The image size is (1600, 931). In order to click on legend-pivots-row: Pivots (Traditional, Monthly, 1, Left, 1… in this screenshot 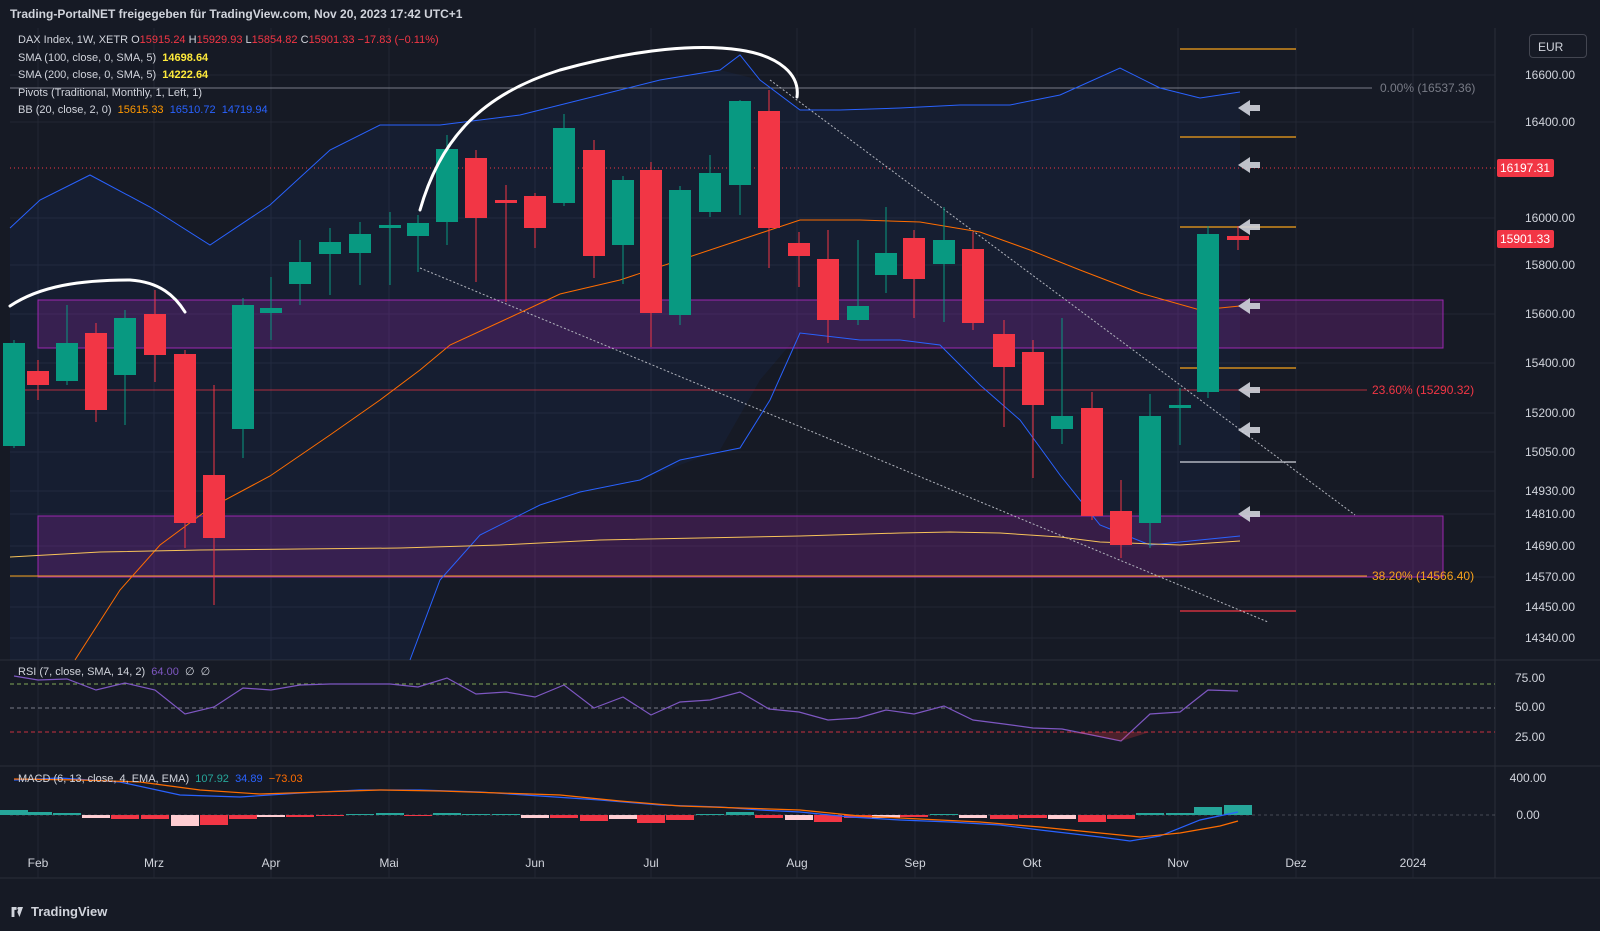, I will do `click(228, 94)`.